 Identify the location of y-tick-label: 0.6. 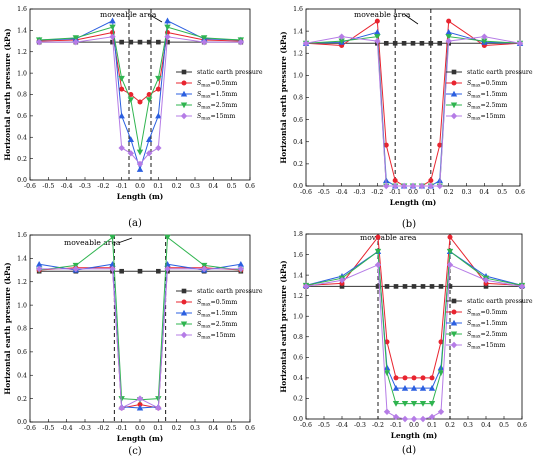
(22, 352).